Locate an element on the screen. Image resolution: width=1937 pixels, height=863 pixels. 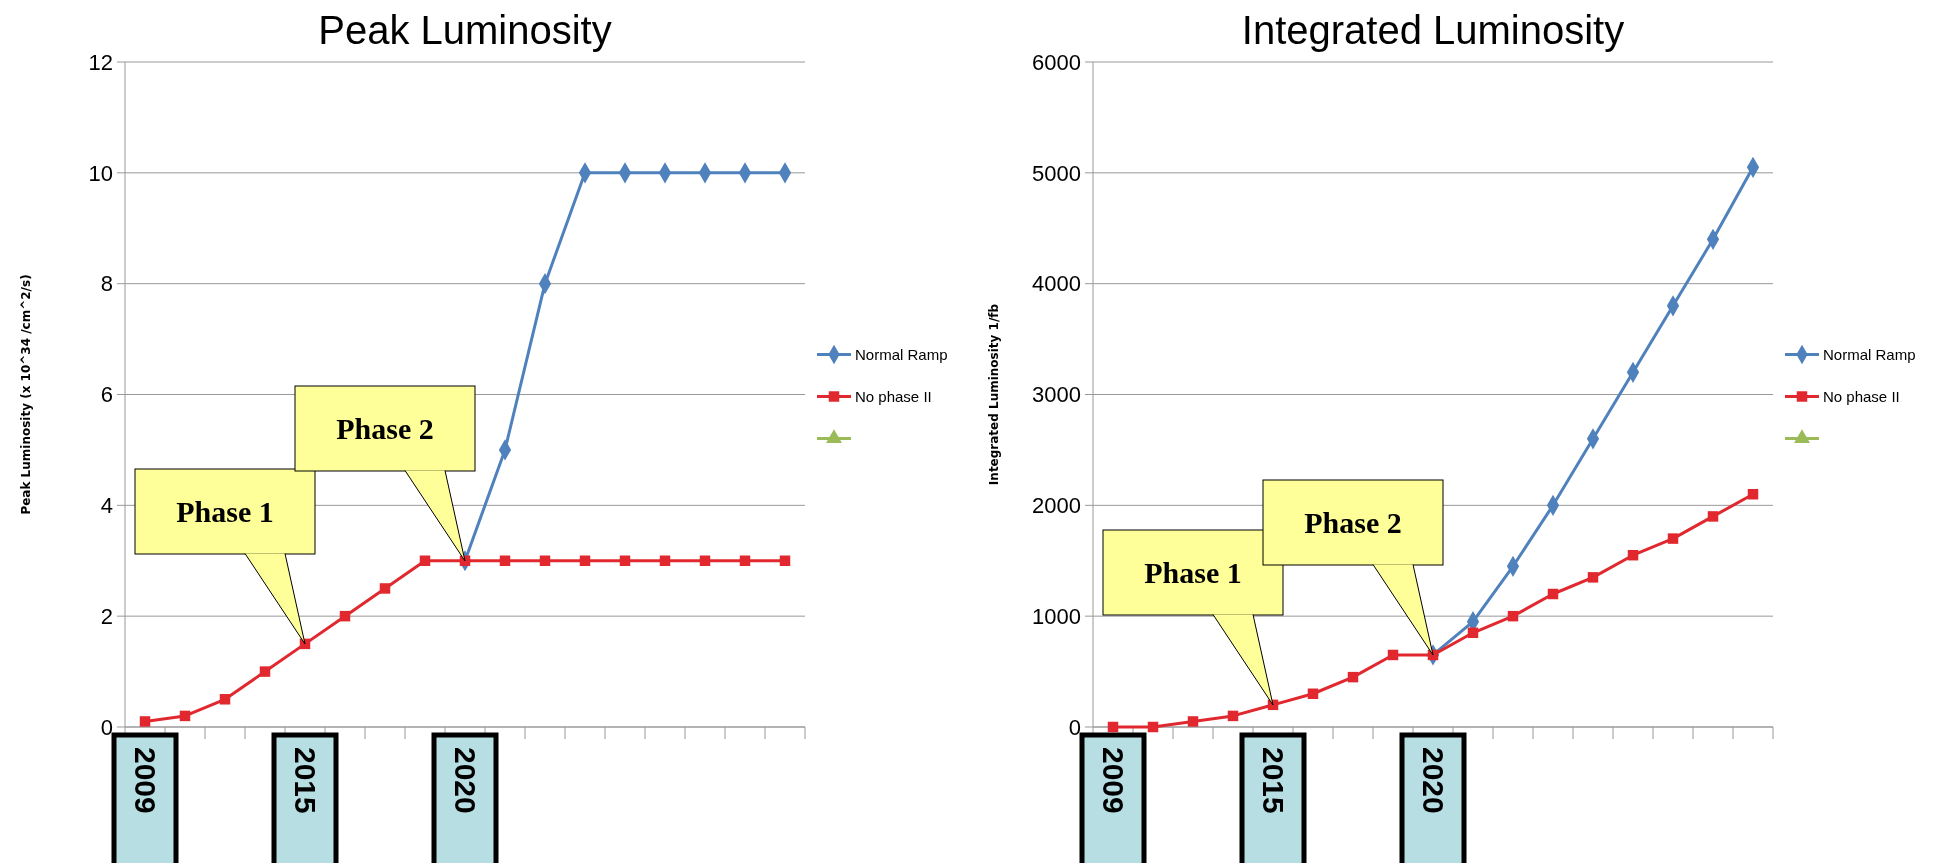
y-tick-label: 8 is located at coordinates (106, 284).